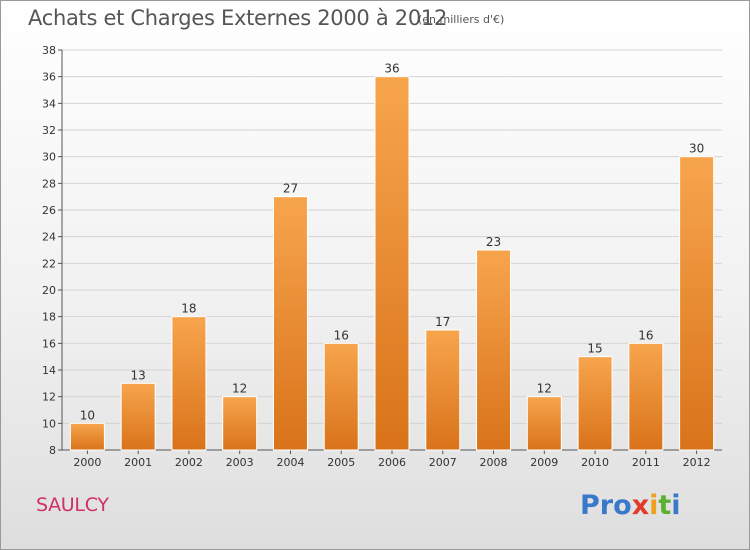 The height and width of the screenshot is (550, 750). Describe the element at coordinates (138, 375) in the screenshot. I see `value-label: 13` at that location.